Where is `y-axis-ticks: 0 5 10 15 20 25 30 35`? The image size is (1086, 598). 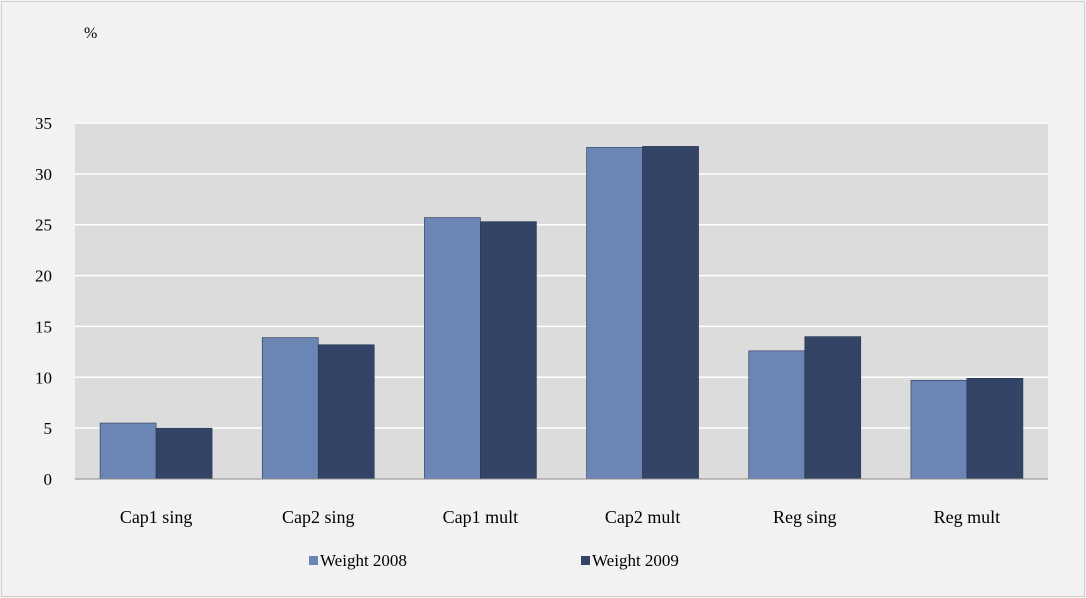
y-axis-ticks: 0 5 10 15 20 25 30 35 is located at coordinates (43, 301).